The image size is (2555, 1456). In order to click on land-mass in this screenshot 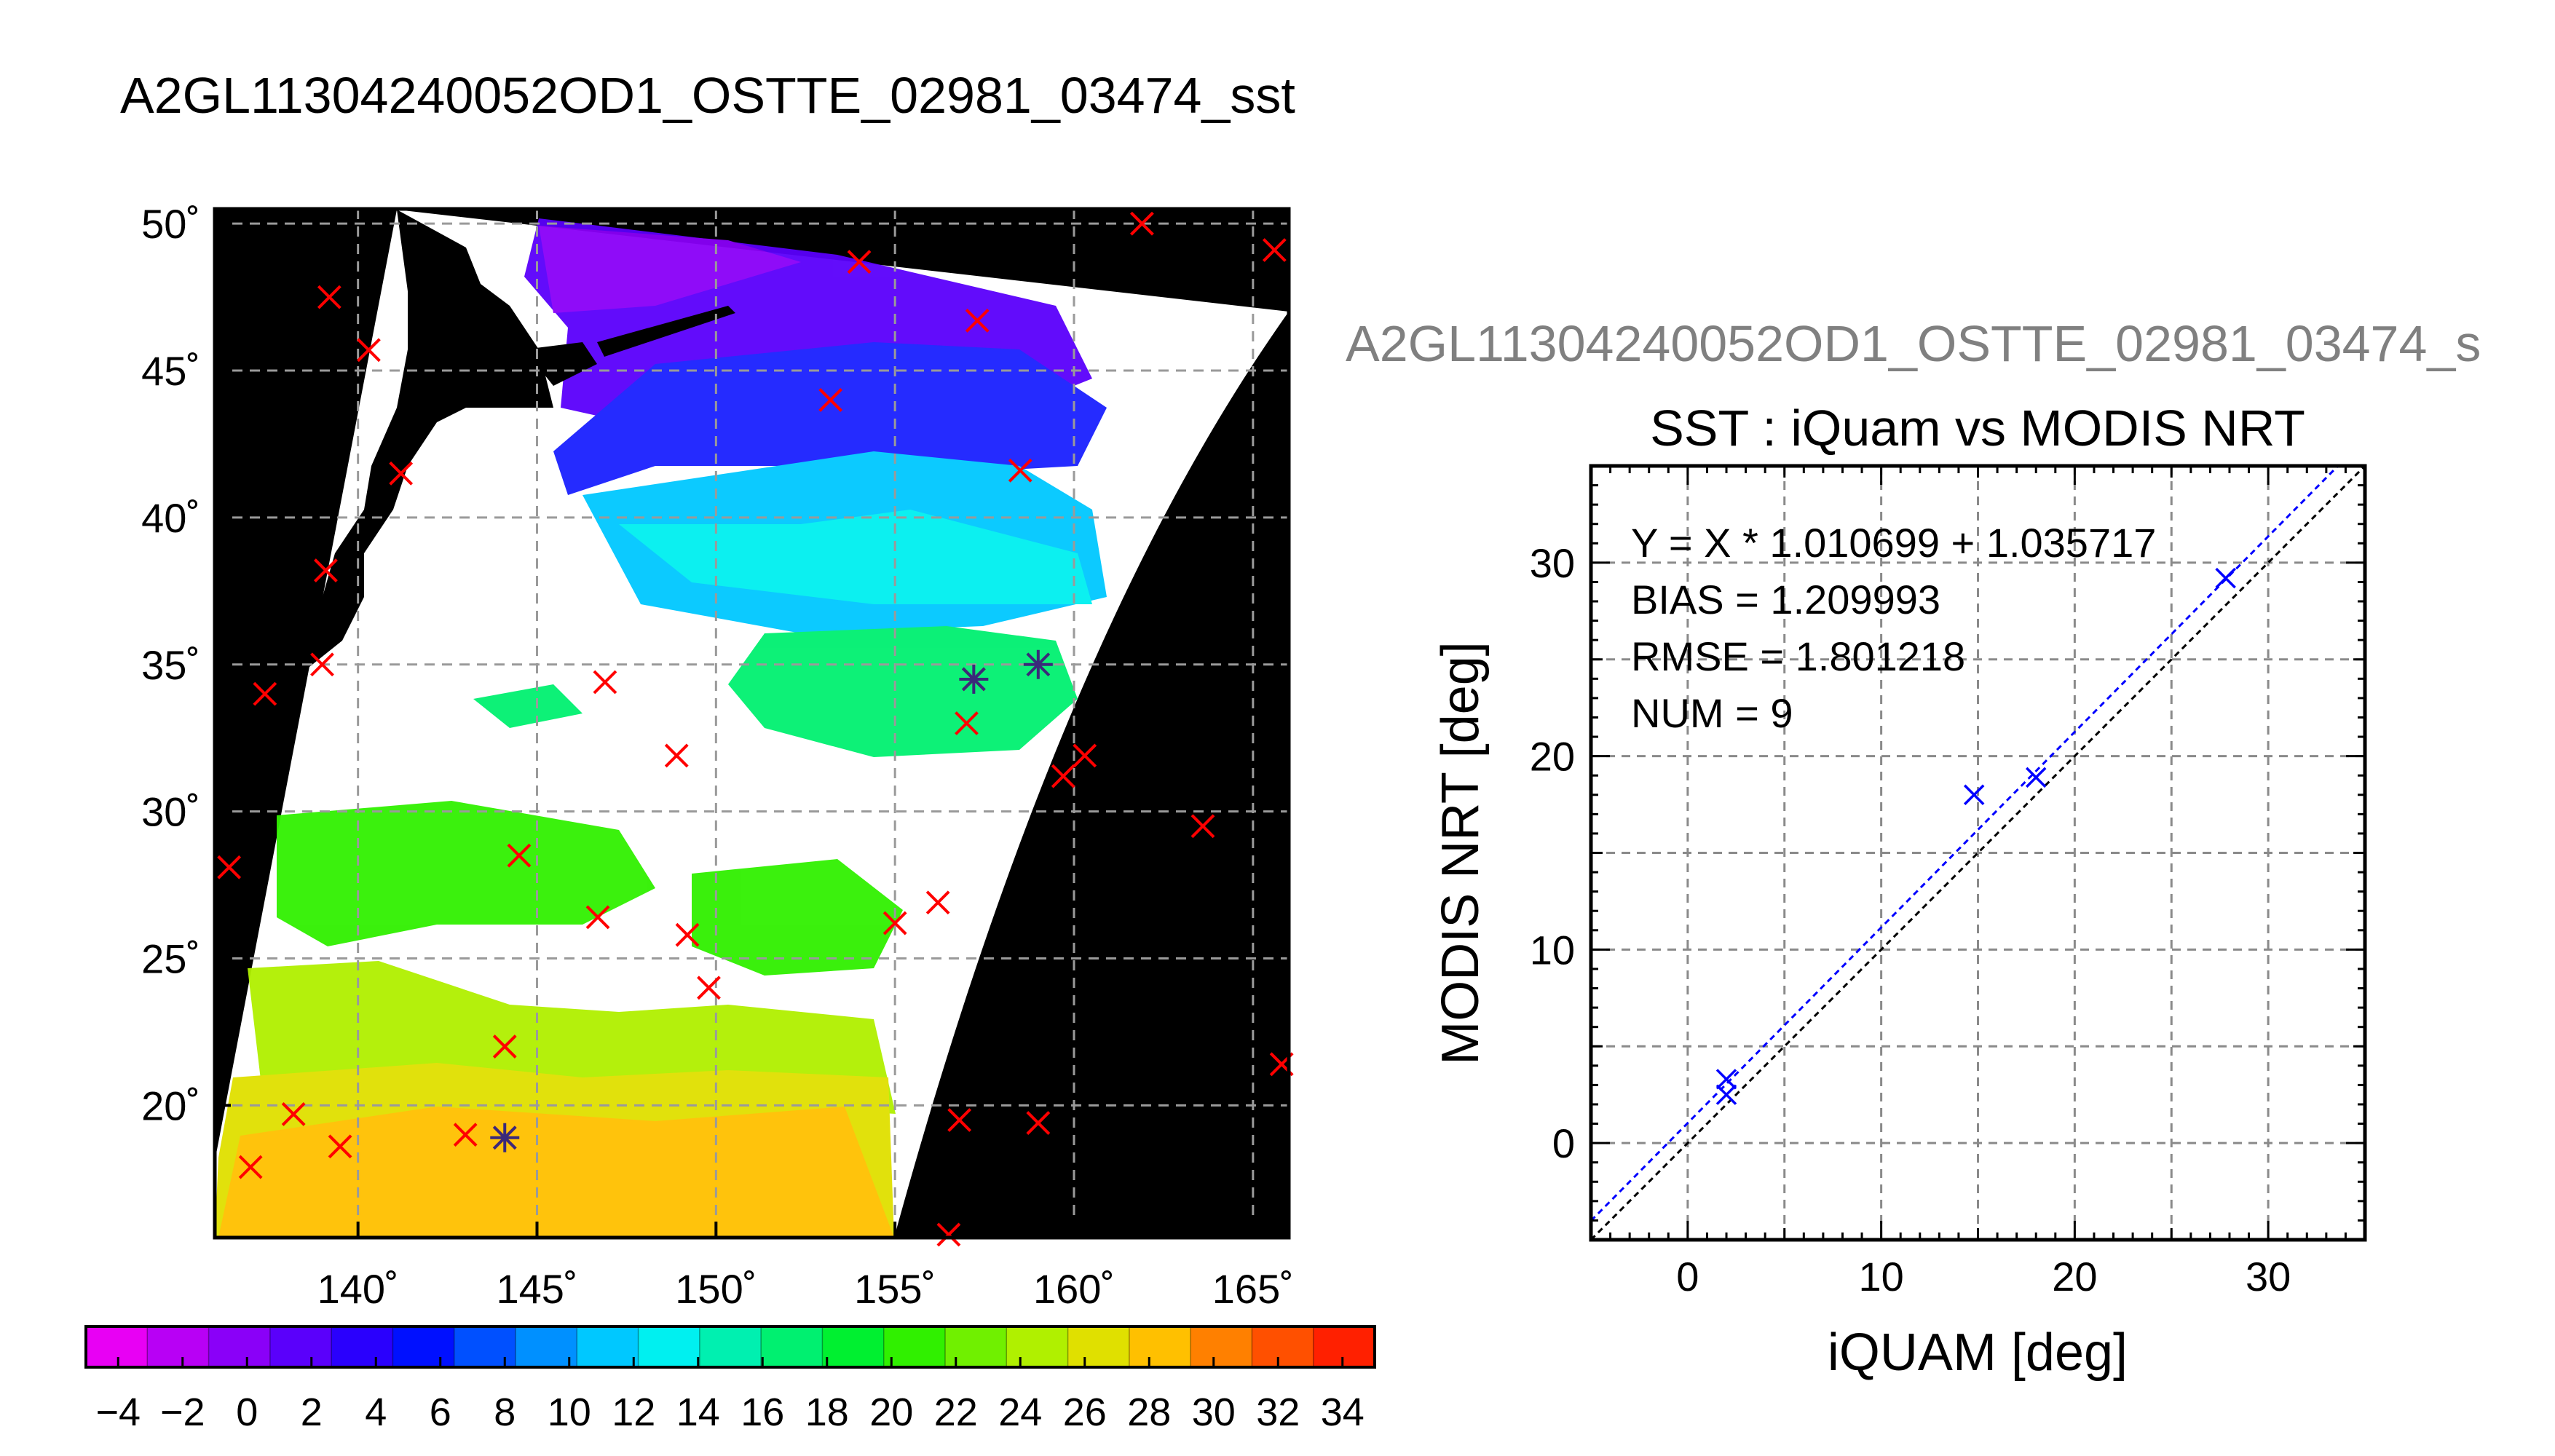, I will do `click(513, 440)`.